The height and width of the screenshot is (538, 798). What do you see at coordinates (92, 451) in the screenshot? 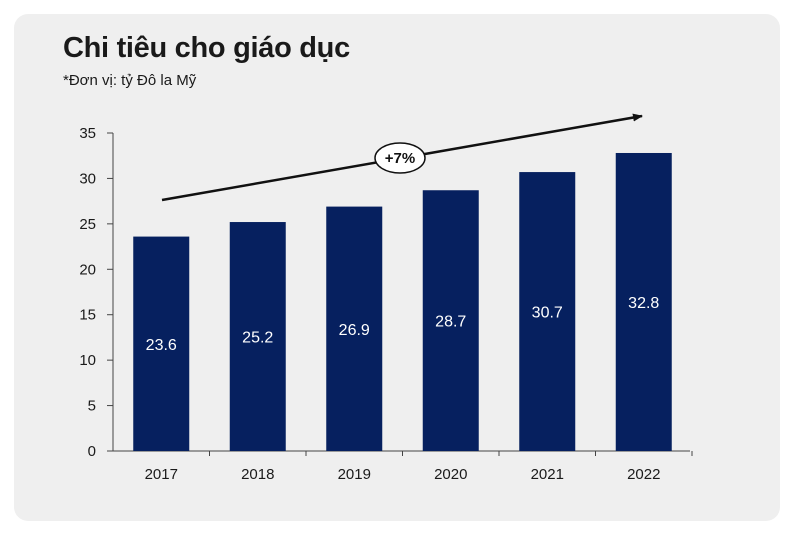
I see `y-tick-label: 0` at bounding box center [92, 451].